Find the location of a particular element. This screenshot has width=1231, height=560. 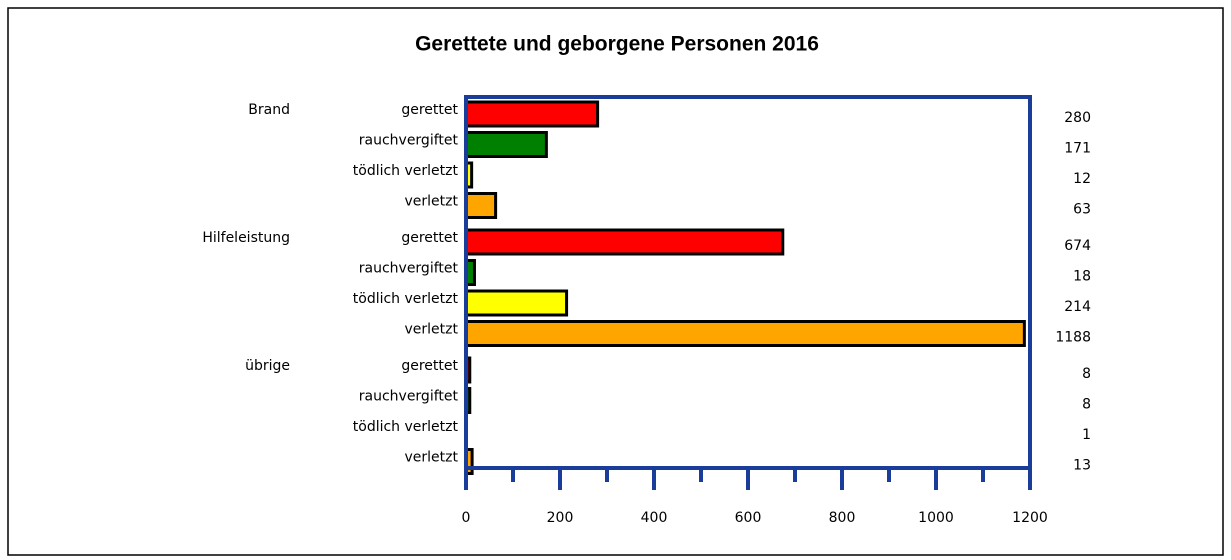

chart-title: Gerettete und geborgene Personen 2016 is located at coordinates (617, 44).